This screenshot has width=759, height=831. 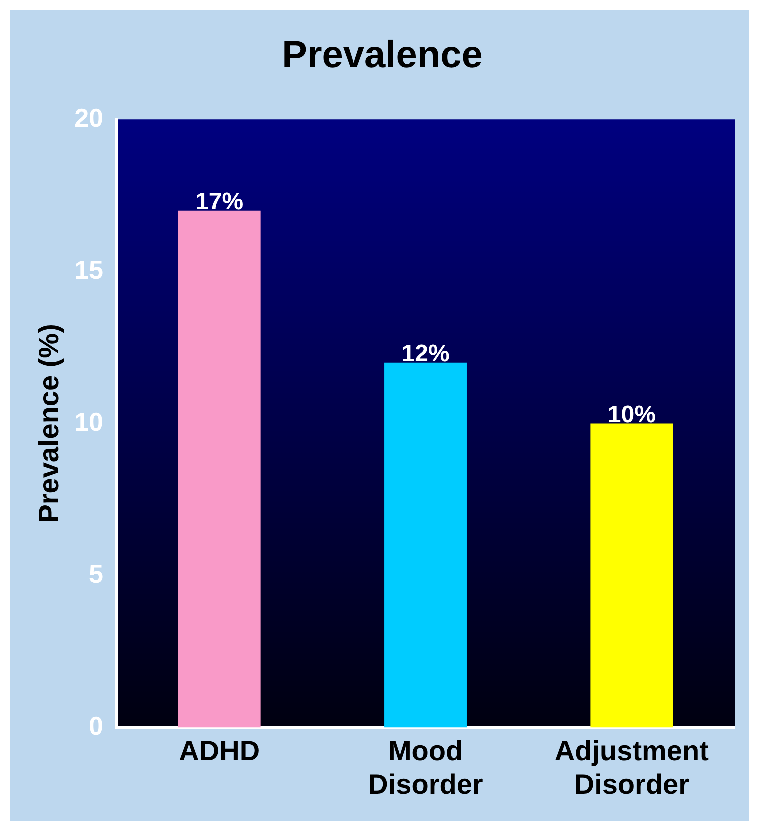 I want to click on x-tick-label: Mood Disorder, so click(x=426, y=767).